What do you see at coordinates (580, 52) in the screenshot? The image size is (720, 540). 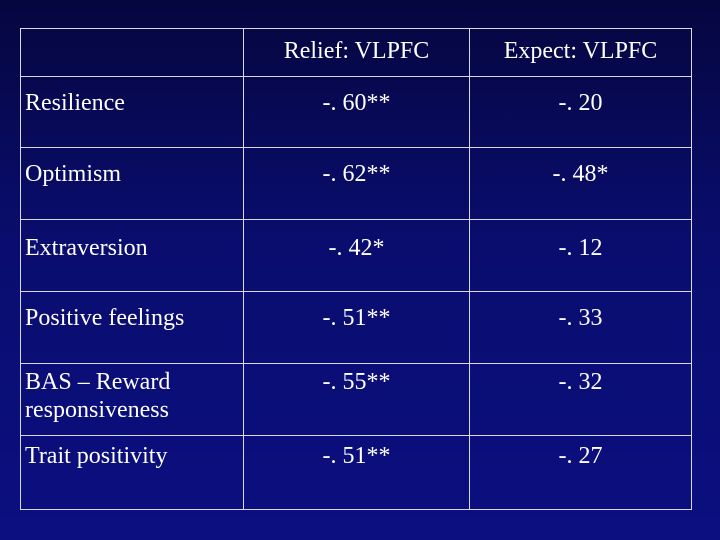 I see `header-expect-vlpfc: Expect: VLPFC` at bounding box center [580, 52].